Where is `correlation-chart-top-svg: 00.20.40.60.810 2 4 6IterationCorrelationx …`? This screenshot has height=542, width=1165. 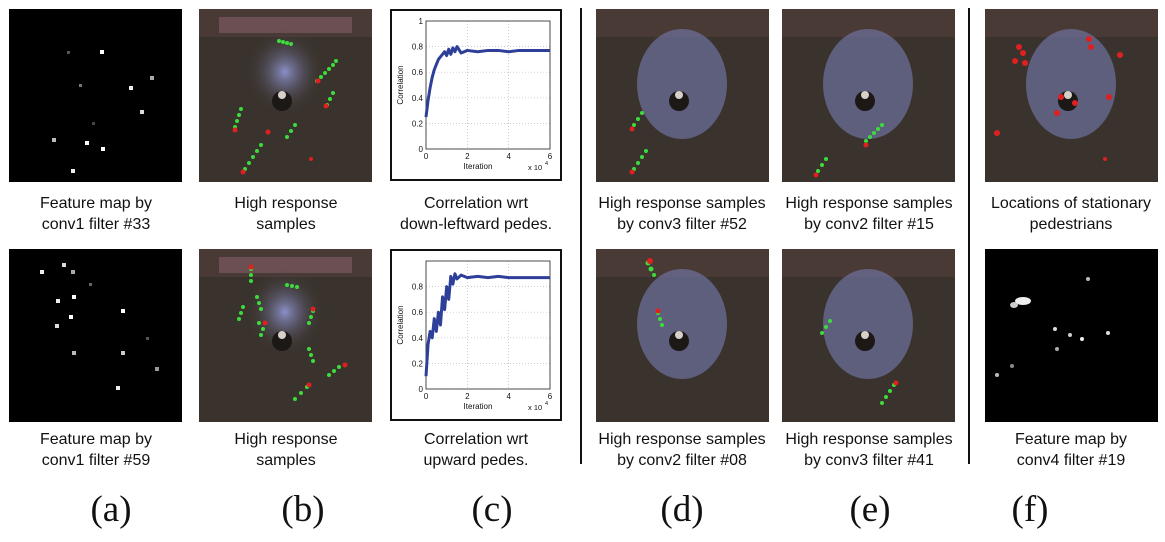
correlation-chart-top-svg: 00.20.40.60.810 2 4 6IterationCorrelationx … is located at coordinates (474, 94).